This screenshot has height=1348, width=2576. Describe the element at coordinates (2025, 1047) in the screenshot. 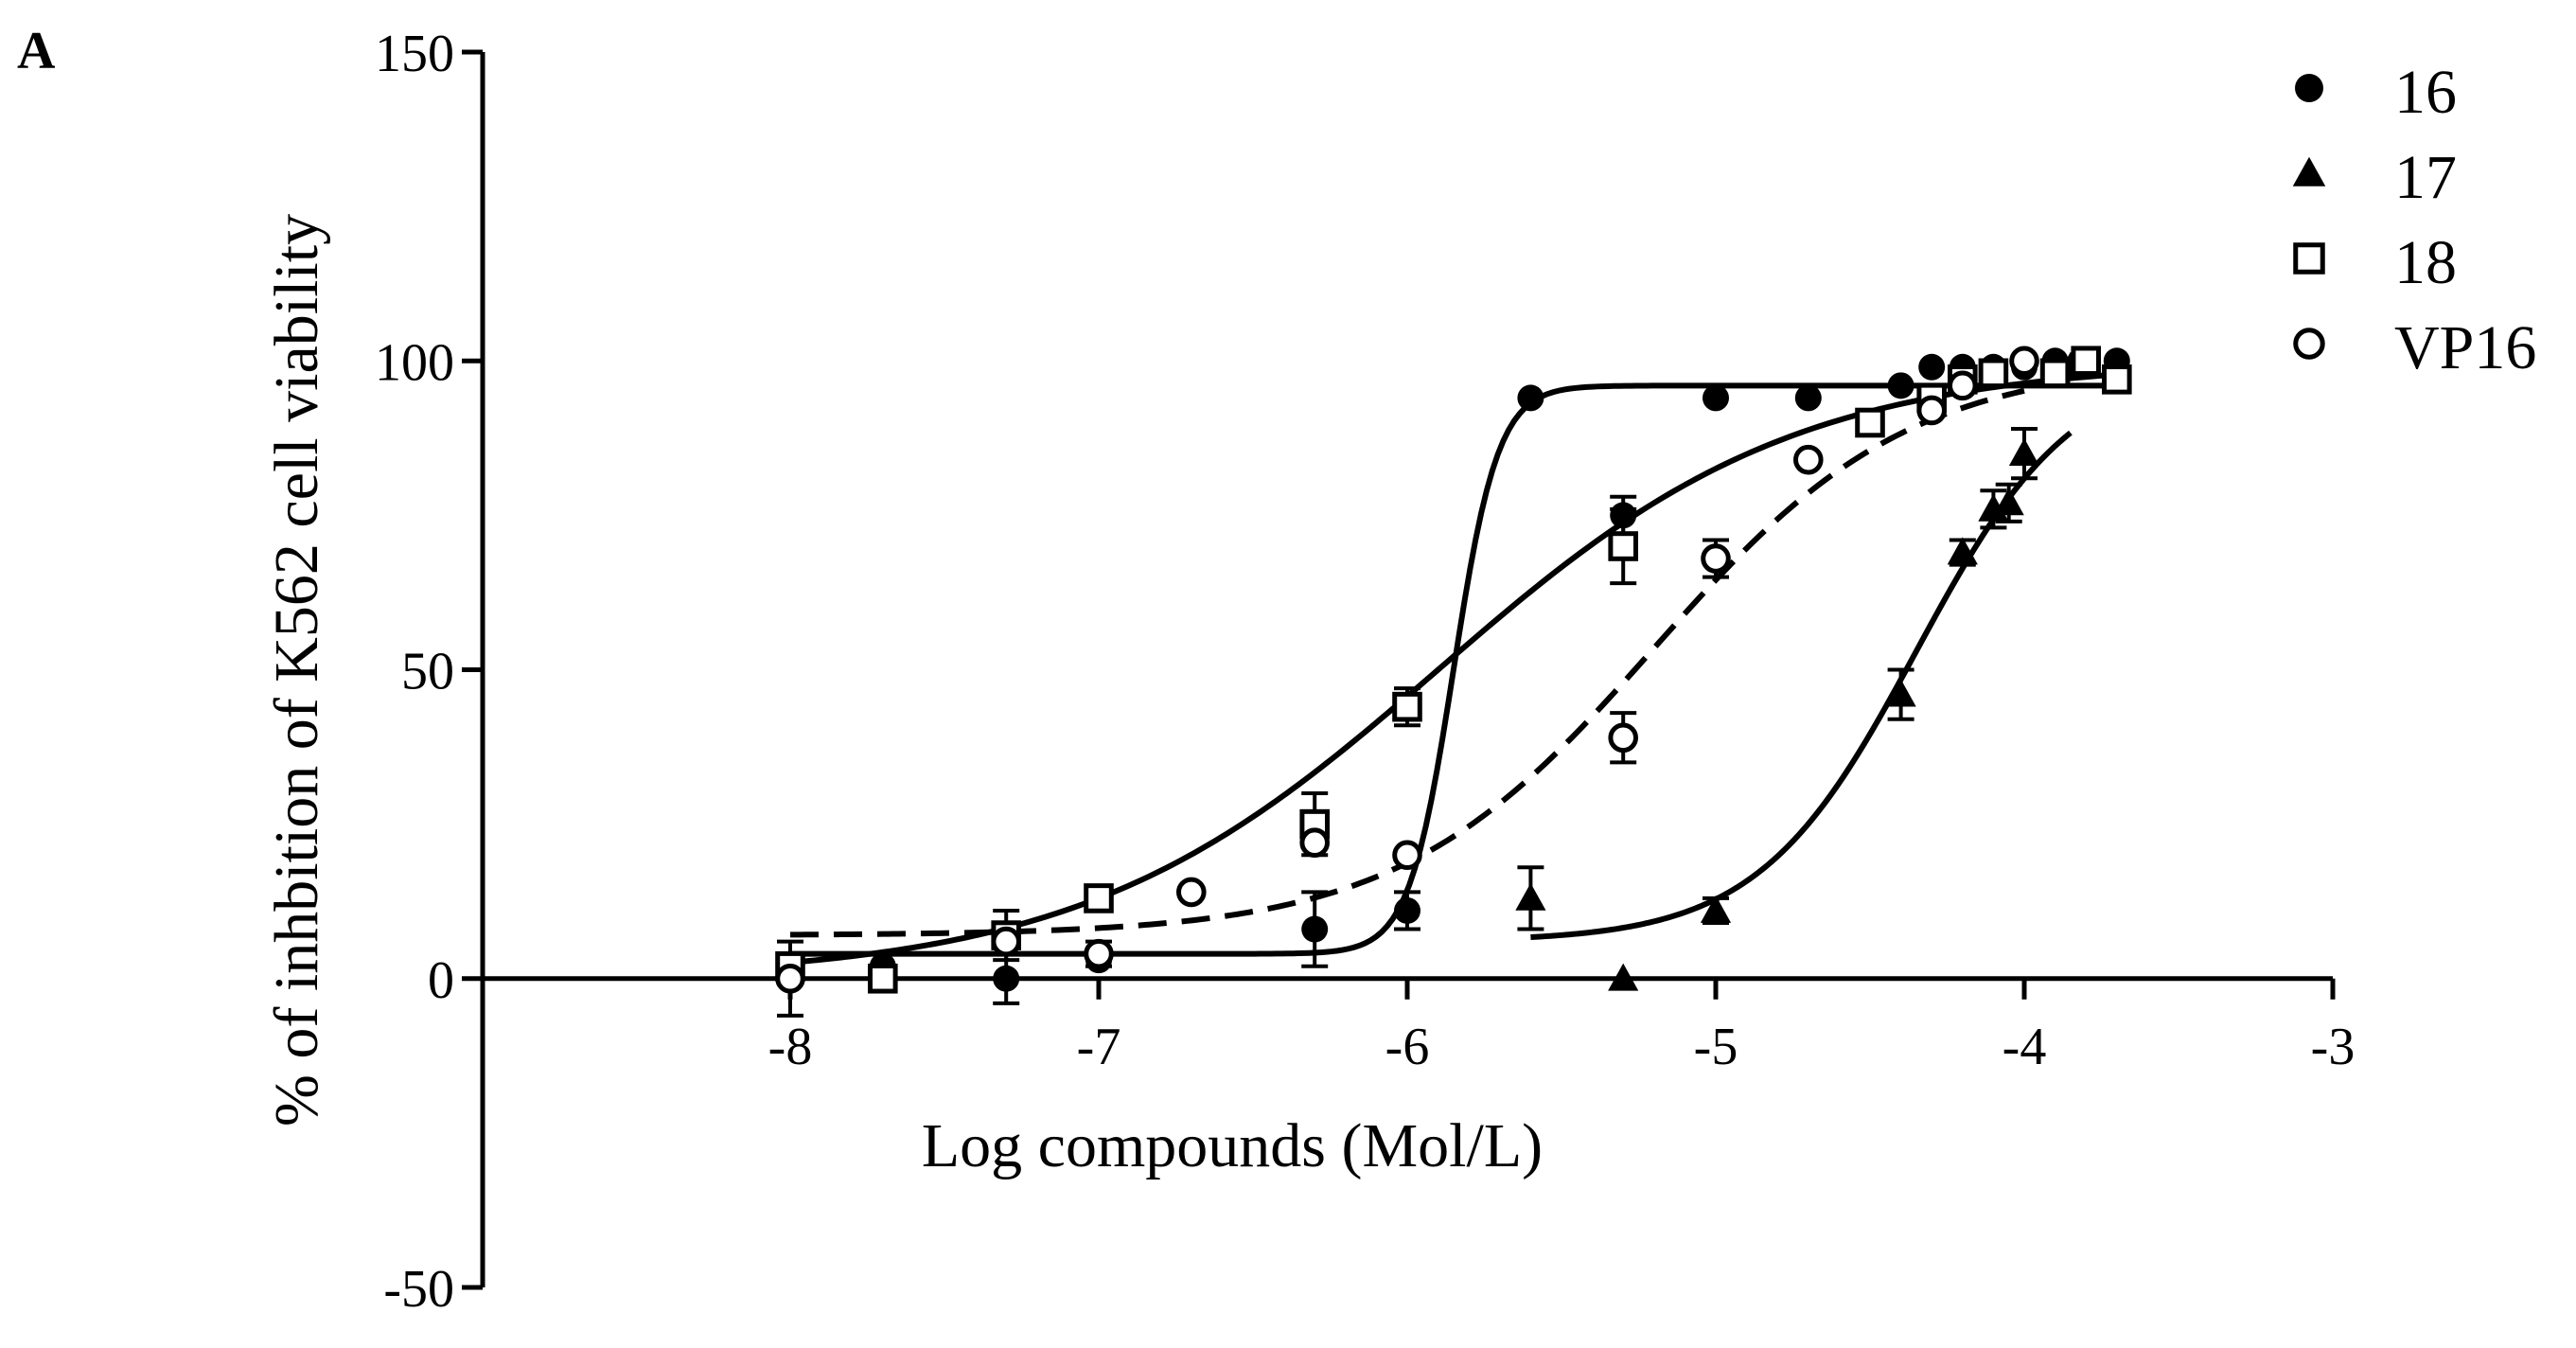

I see `x-tick-label: -4` at that location.